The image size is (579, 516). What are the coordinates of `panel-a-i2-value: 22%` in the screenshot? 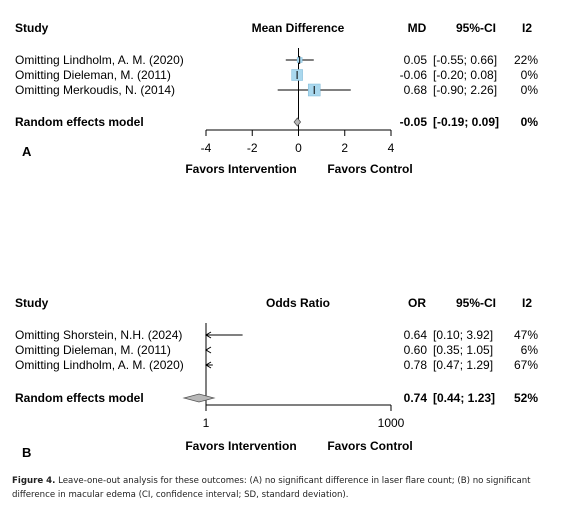 It's located at (526, 60).